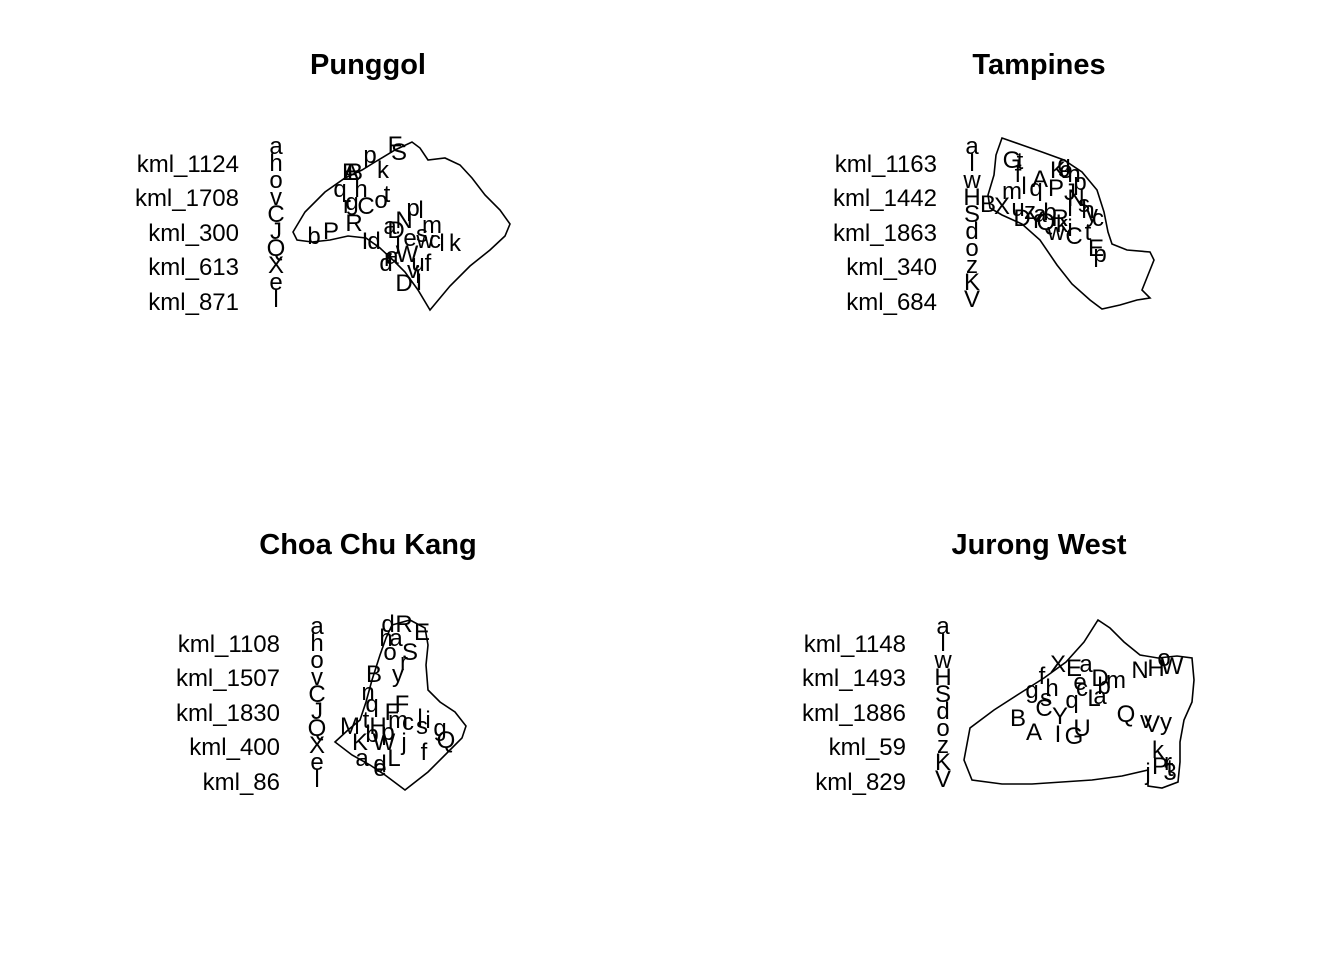 Image resolution: width=1344 pixels, height=960 pixels. What do you see at coordinates (276, 231) in the screenshot?
I see `legend-symbol: J` at bounding box center [276, 231].